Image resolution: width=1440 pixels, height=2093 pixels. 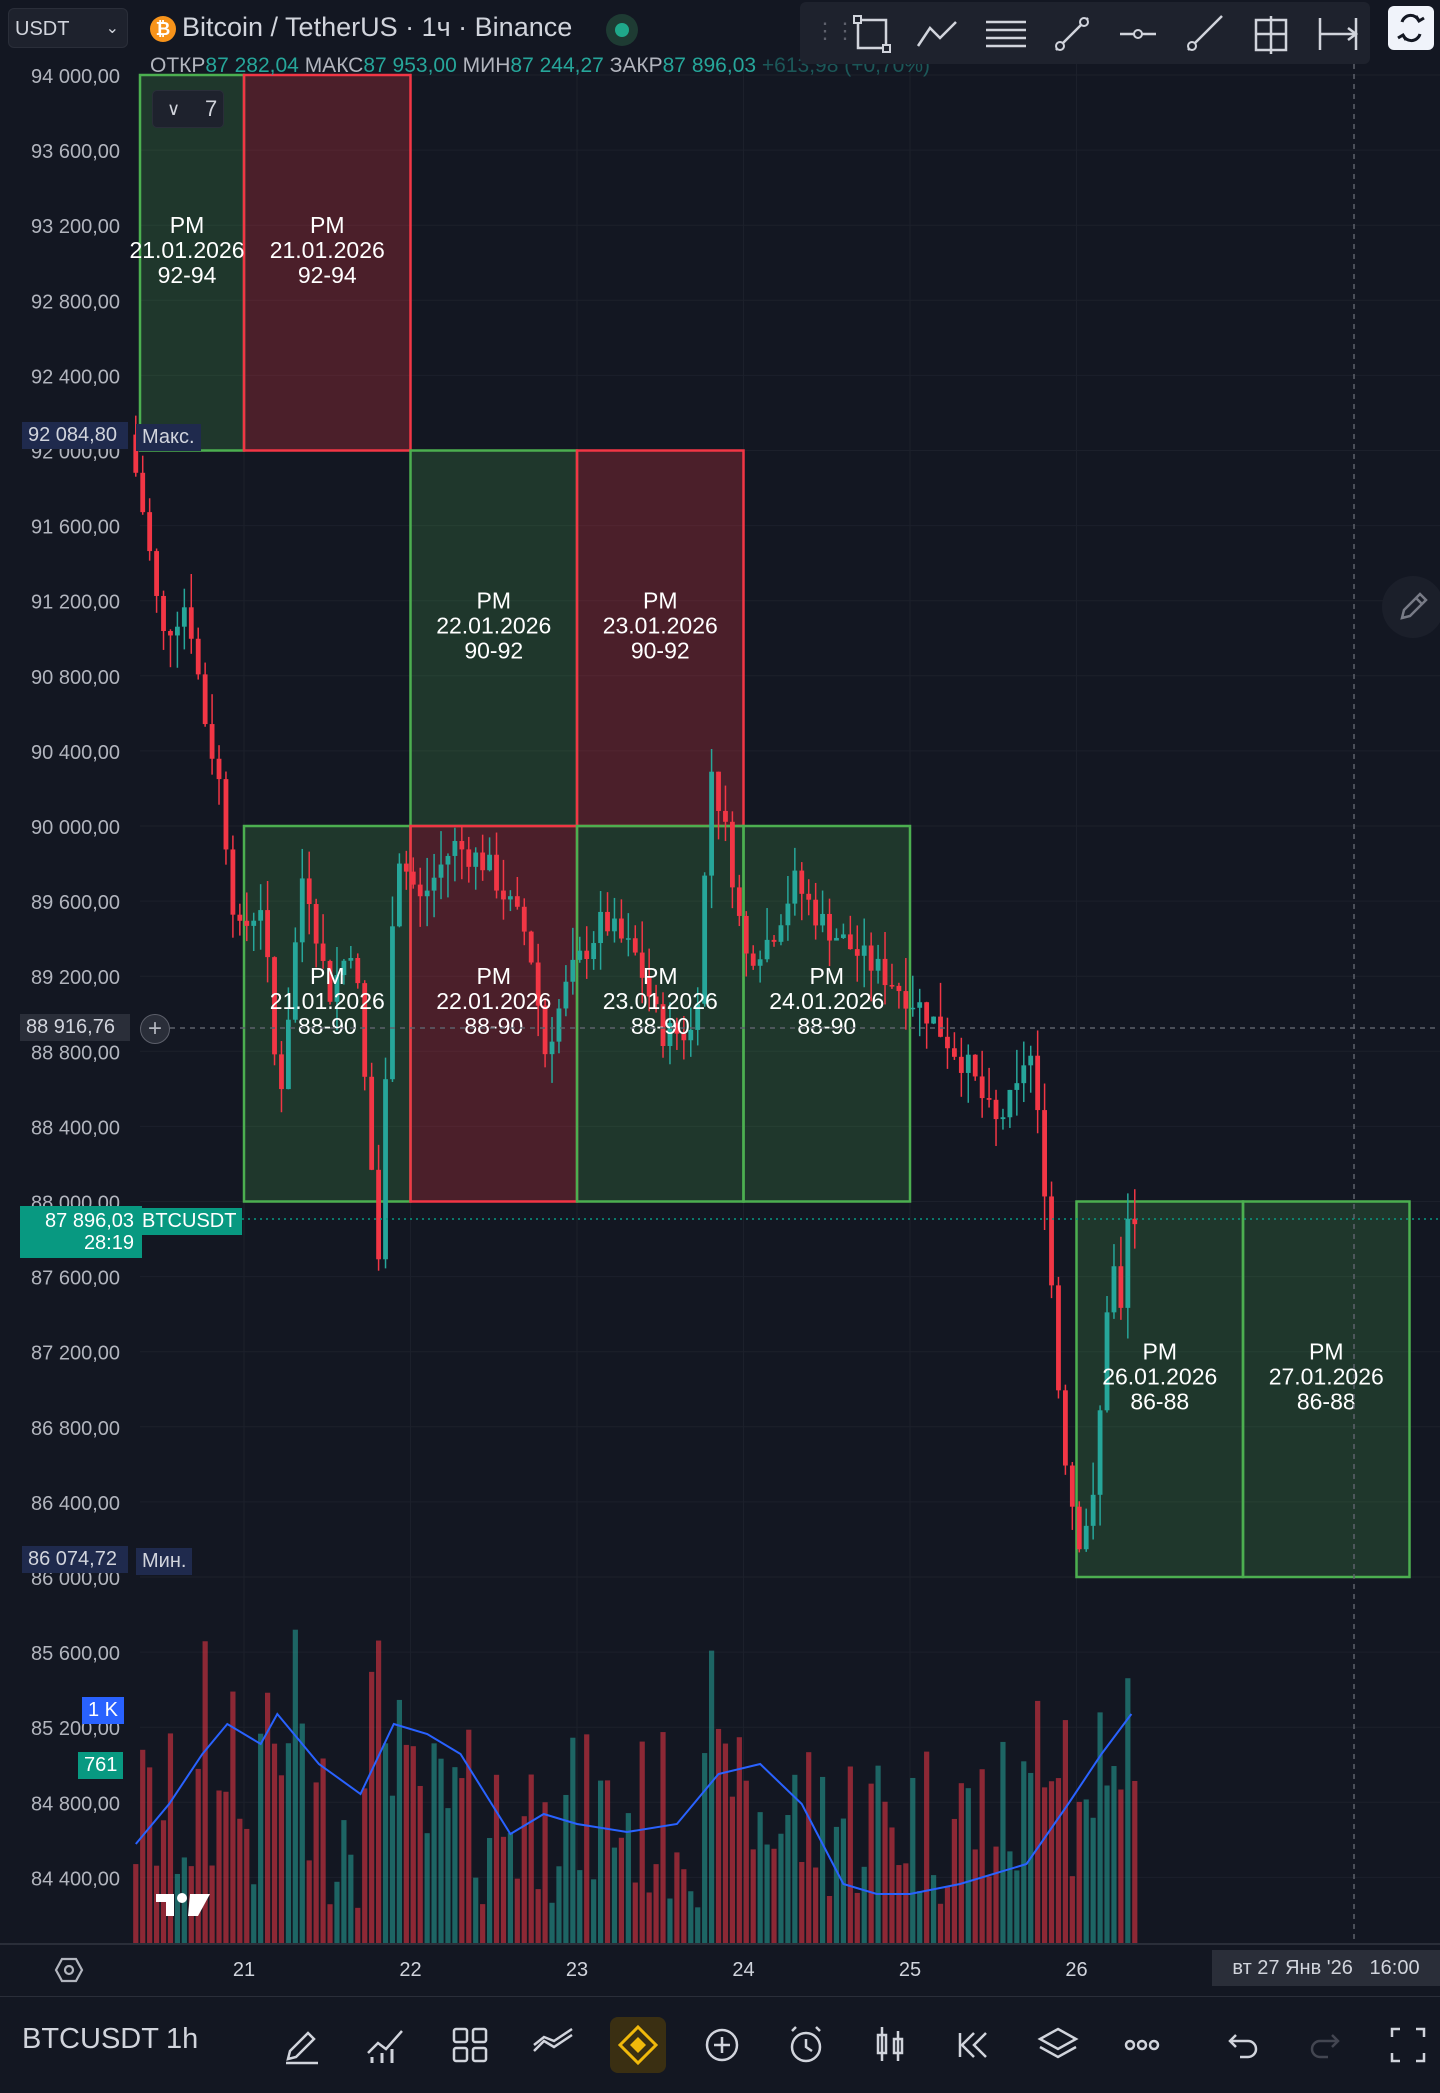 I want to click on drawing-mode-button, so click(x=1411, y=607).